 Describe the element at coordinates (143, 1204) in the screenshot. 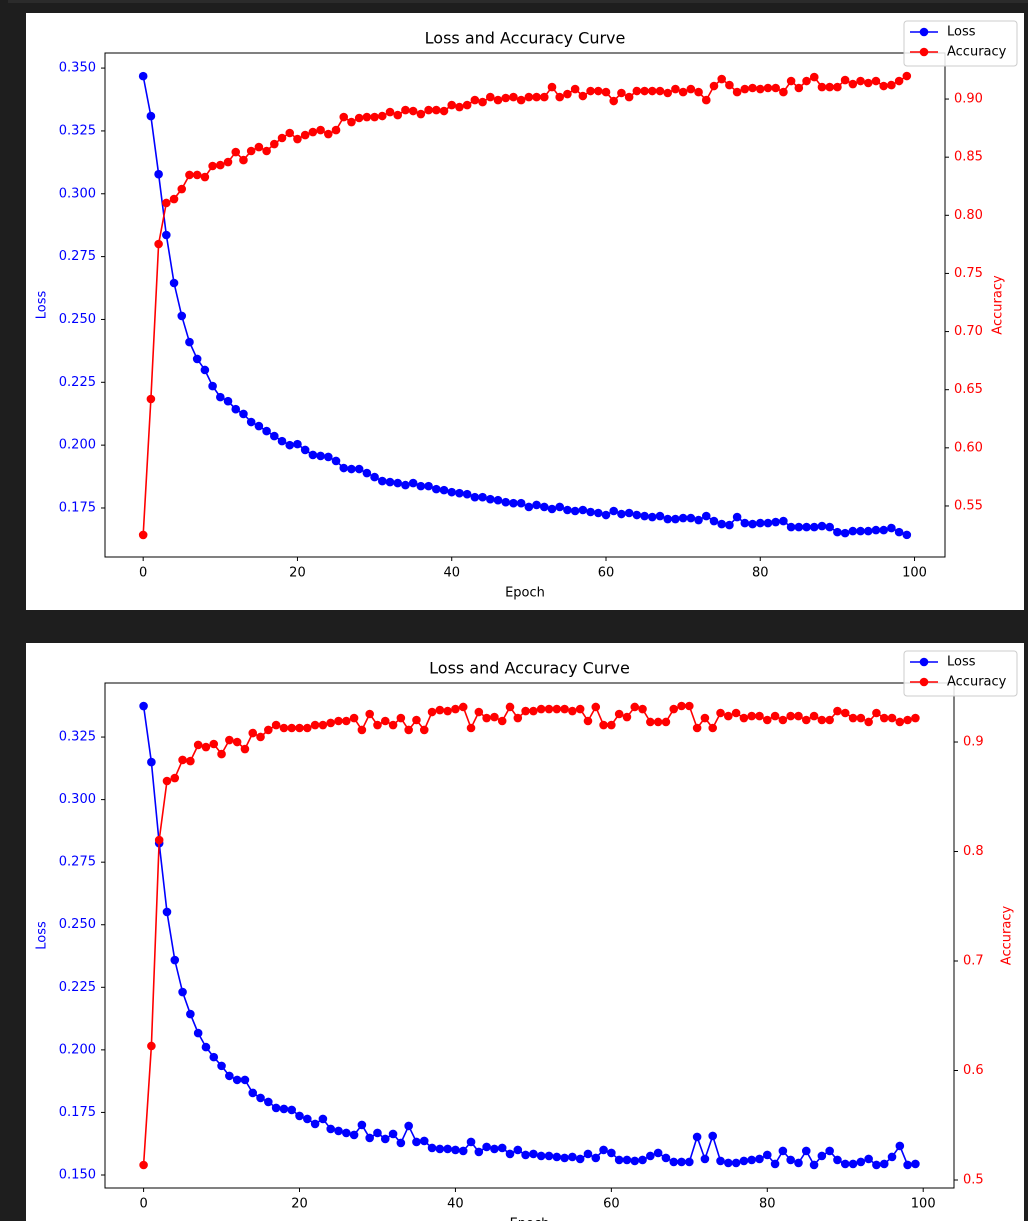

I see `x-tick-label: 0` at that location.